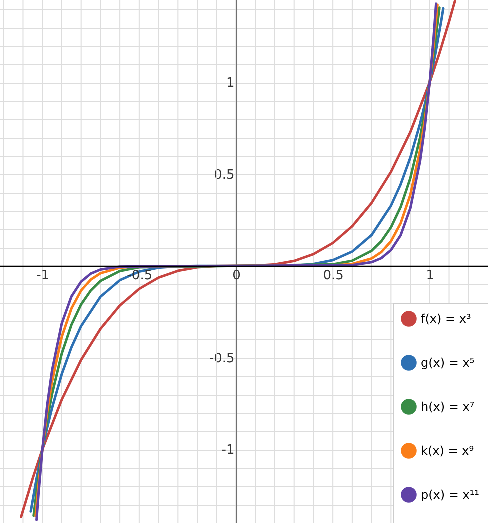 Image resolution: width=488 pixels, height=523 pixels. I want to click on legend-label: f(x) = x³, so click(446, 319).